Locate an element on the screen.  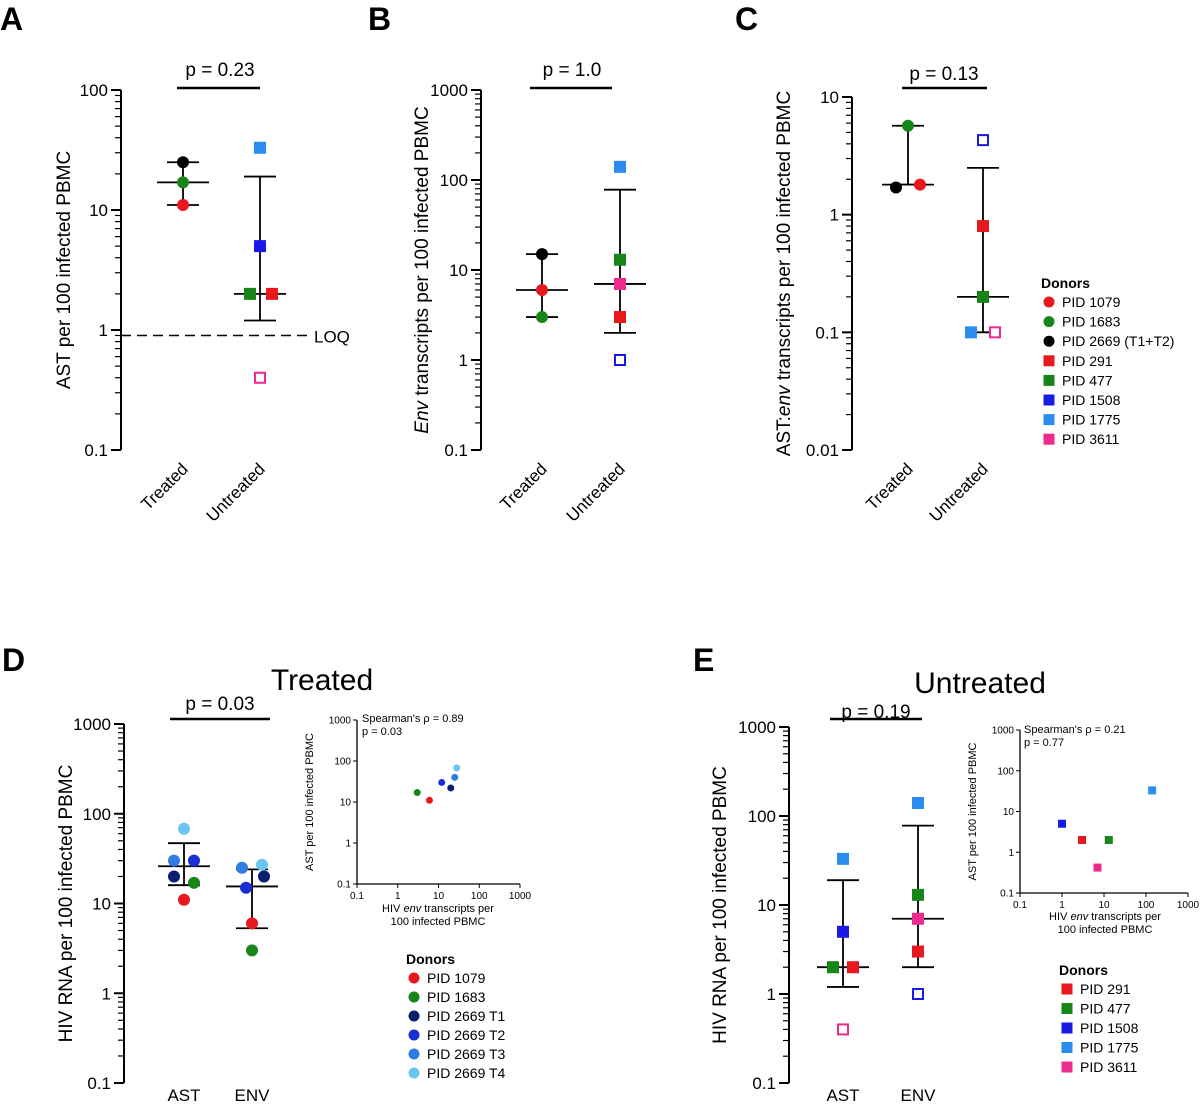
inset-x-label: HIV env transcripts per is located at coordinates (1105, 917).